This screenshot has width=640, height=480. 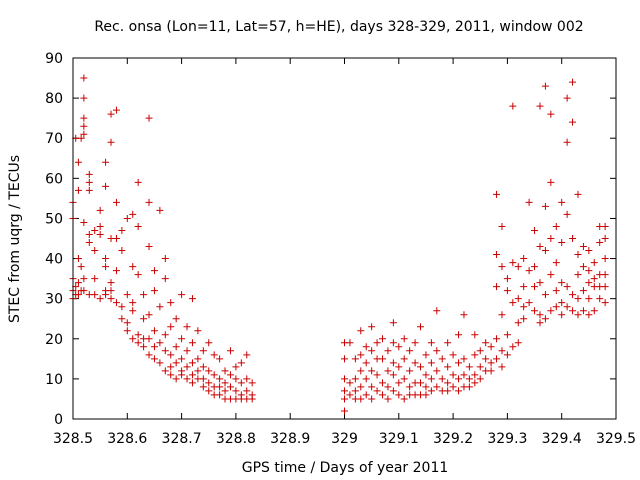 I want to click on y-tick-label: 90, so click(x=54, y=59).